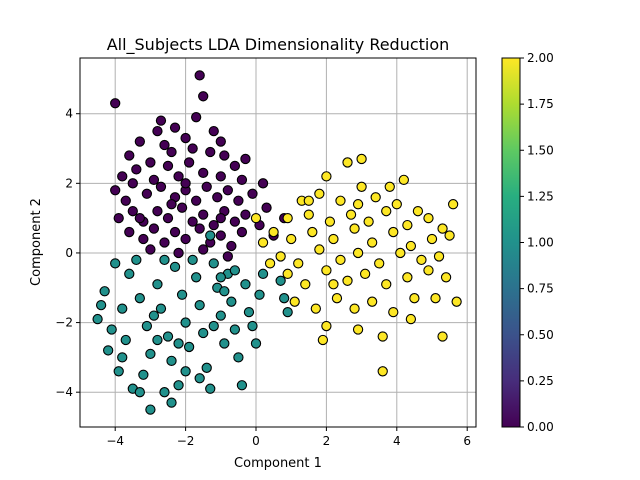  I want to click on colorbar-tick-label: 0.00, so click(540, 427).